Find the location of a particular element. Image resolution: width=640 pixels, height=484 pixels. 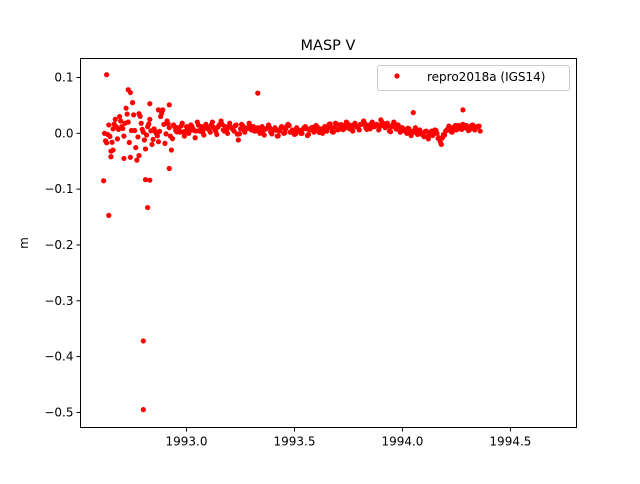

y-tick-label: 0.0 is located at coordinates (63, 133).